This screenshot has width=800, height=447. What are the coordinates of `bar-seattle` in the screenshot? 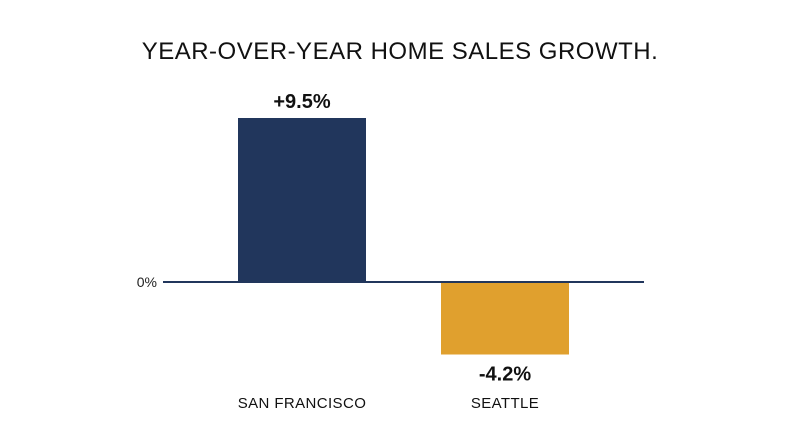 It's located at (505, 318).